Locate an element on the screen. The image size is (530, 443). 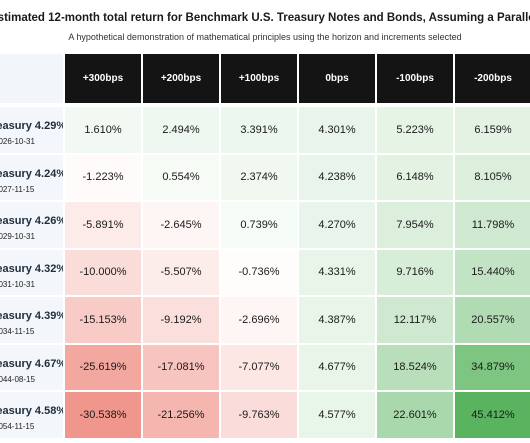
return-cell: -9.763% is located at coordinates (259, 415).